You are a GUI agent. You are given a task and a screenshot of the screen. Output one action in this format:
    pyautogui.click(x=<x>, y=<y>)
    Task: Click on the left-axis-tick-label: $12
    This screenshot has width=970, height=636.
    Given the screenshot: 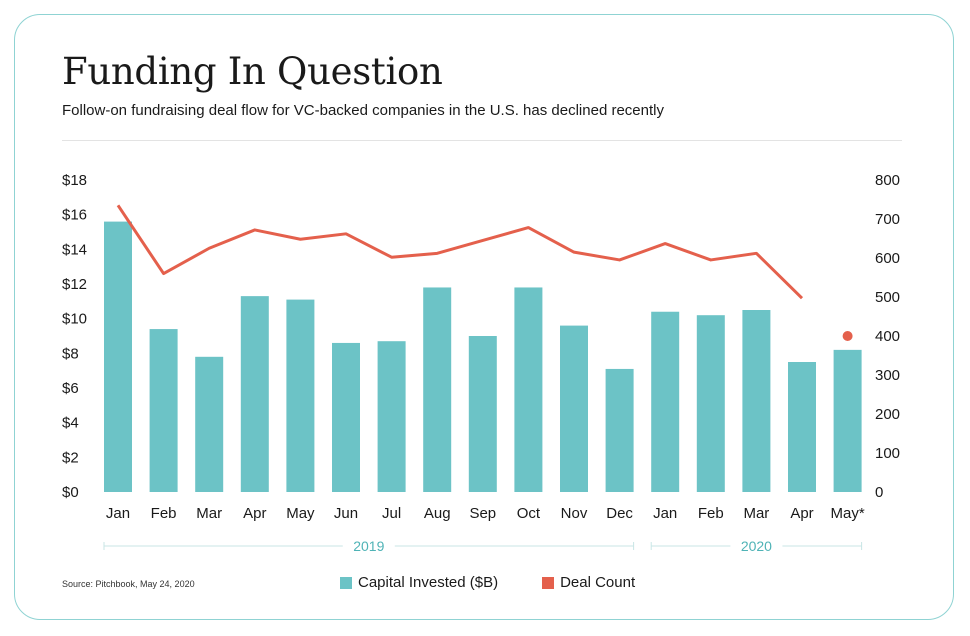 What is the action you would take?
    pyautogui.click(x=74, y=284)
    